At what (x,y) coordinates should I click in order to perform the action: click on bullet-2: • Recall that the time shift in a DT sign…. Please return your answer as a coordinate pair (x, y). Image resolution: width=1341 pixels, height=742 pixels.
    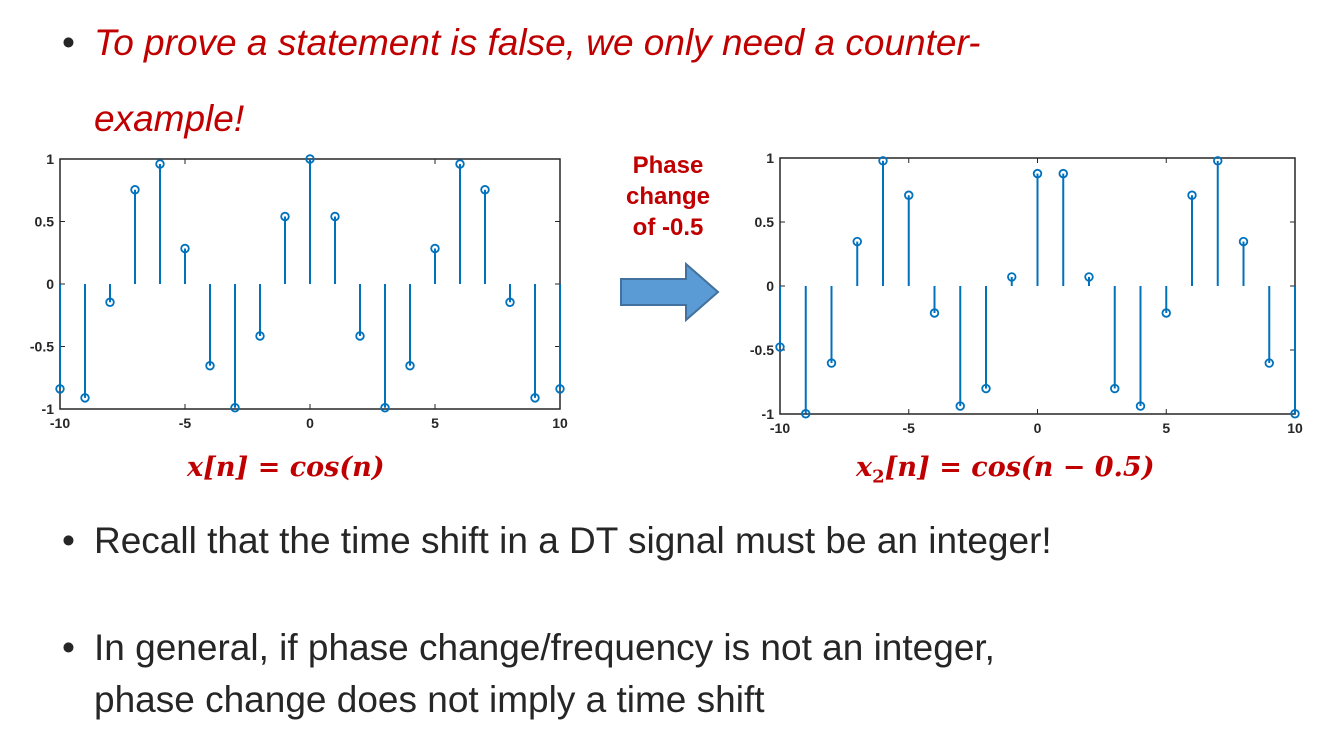
    Looking at the image, I should click on (557, 541).